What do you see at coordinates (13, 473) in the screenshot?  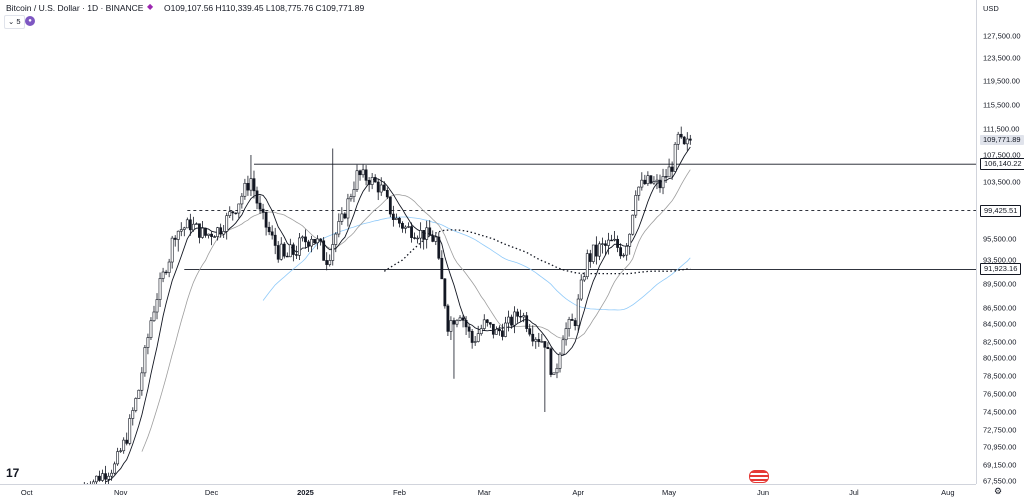 I see `tradingview-logo-icon: 17` at bounding box center [13, 473].